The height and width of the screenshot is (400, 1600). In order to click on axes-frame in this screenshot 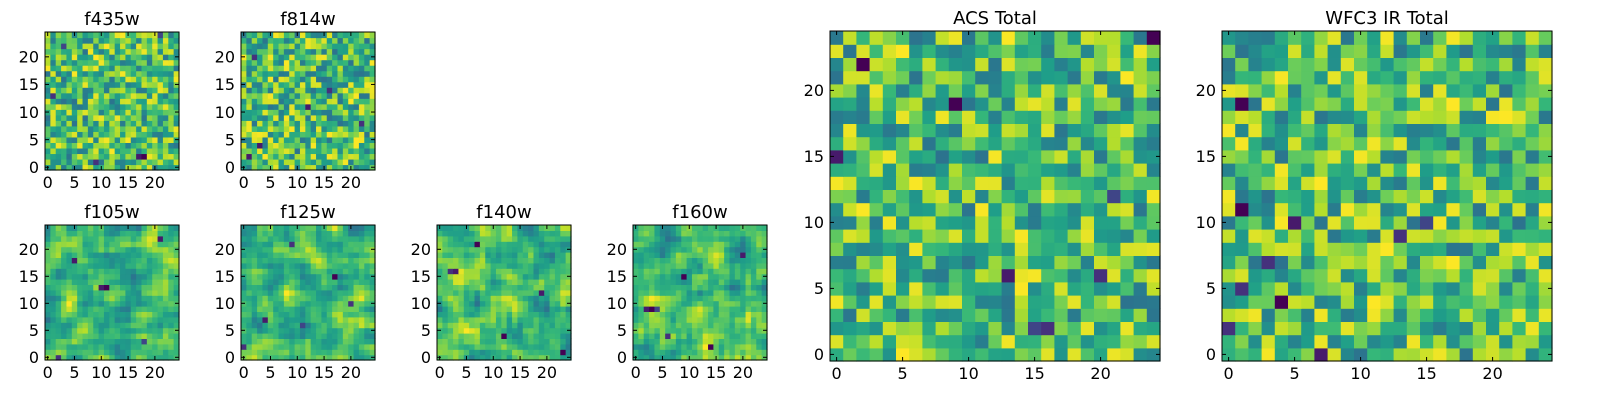, I will do `click(112, 101)`.